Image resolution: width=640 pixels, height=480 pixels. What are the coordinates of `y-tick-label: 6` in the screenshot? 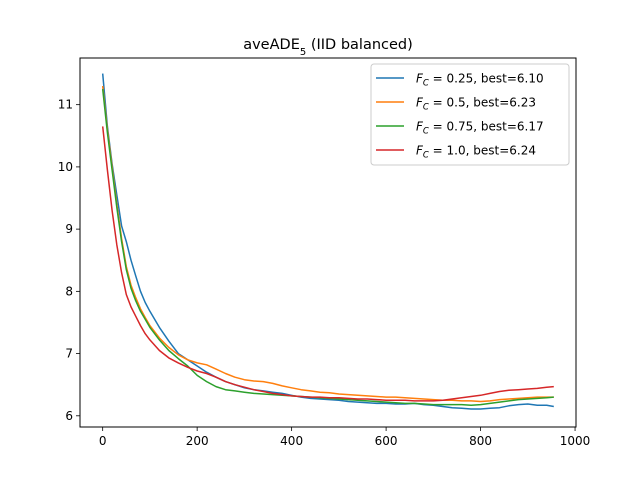 It's located at (69, 416).